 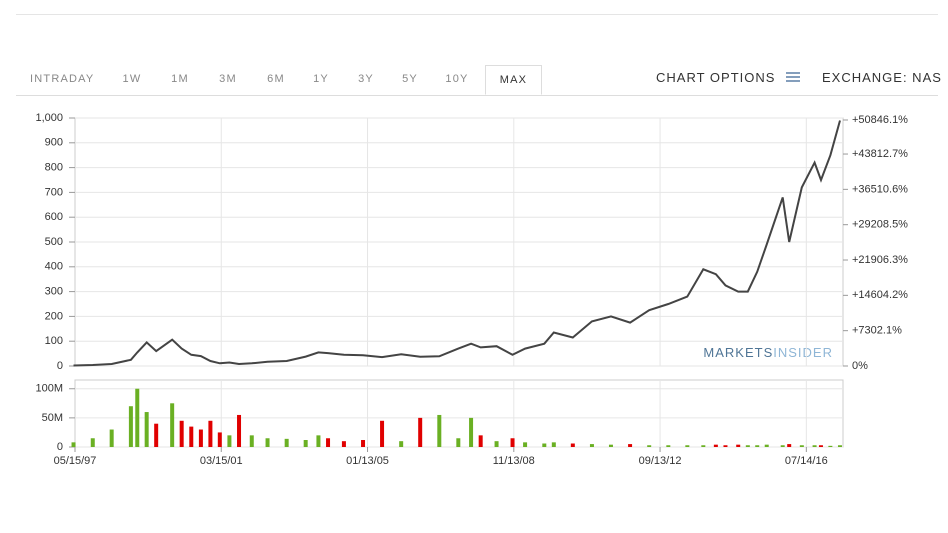 What do you see at coordinates (75, 461) in the screenshot?
I see `x-tick-label: 05/15/97` at bounding box center [75, 461].